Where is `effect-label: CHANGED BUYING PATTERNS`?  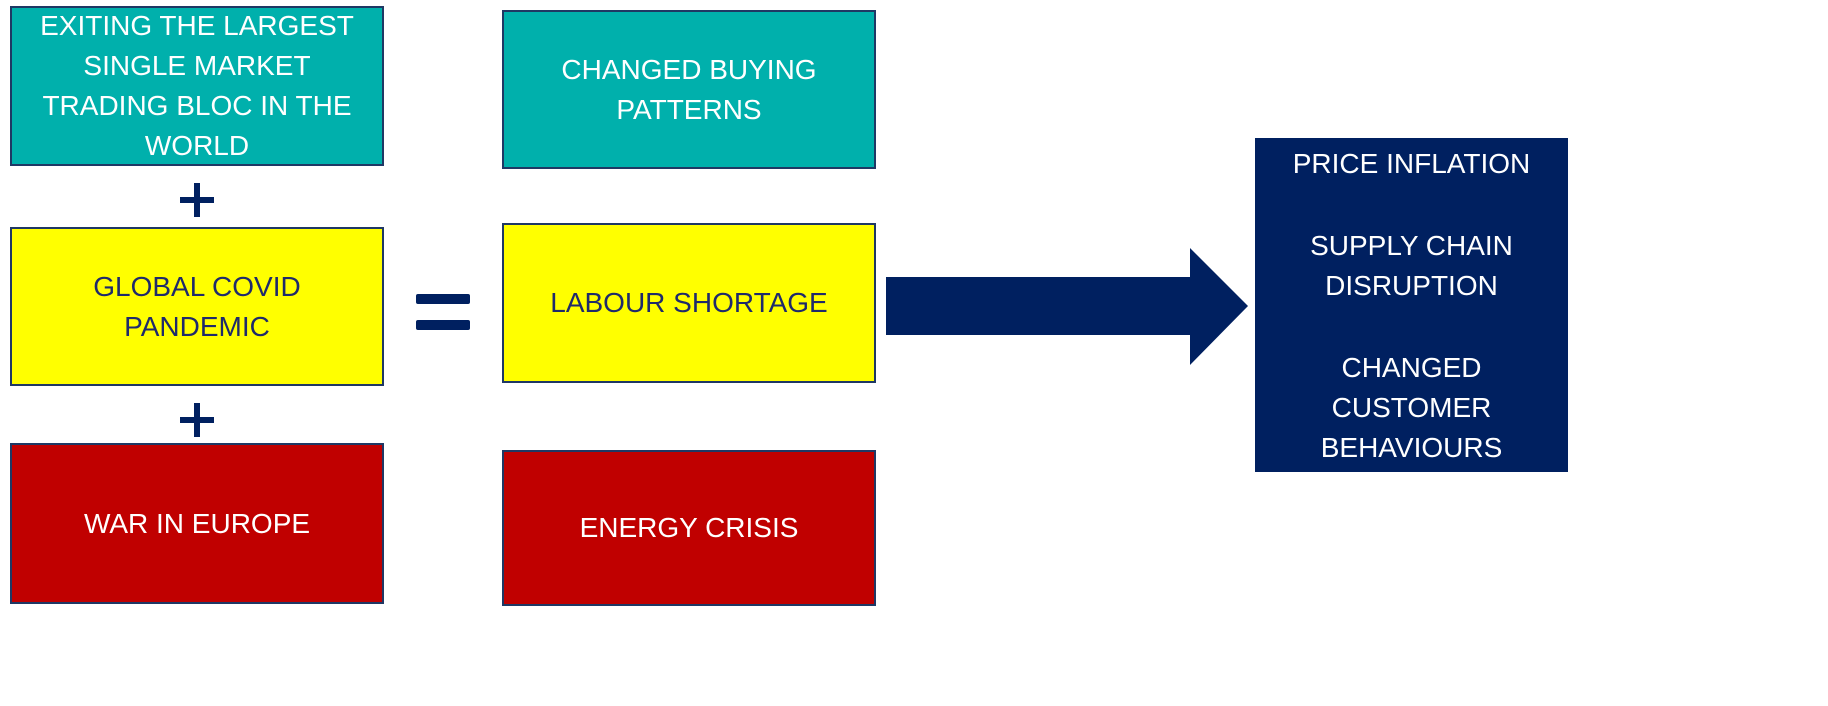
effect-label: CHANGED BUYING PATTERNS is located at coordinates (689, 89).